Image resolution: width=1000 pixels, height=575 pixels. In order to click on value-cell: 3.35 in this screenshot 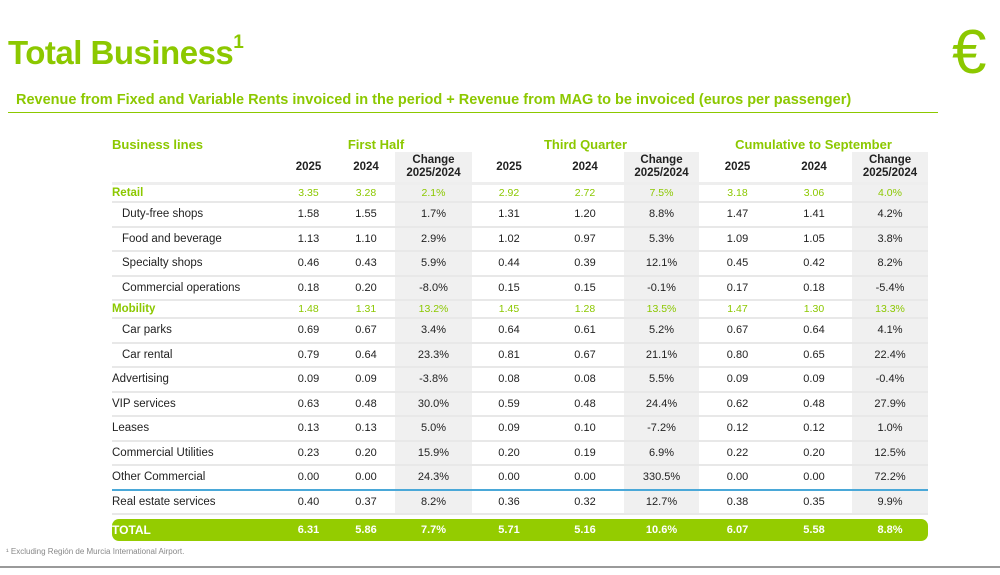, I will do `click(308, 193)`.